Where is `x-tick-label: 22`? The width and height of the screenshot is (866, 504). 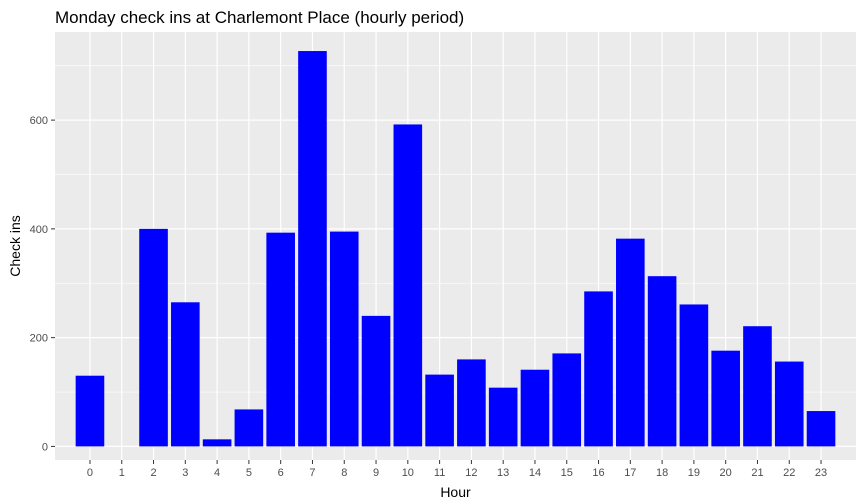
x-tick-label: 22 is located at coordinates (789, 473).